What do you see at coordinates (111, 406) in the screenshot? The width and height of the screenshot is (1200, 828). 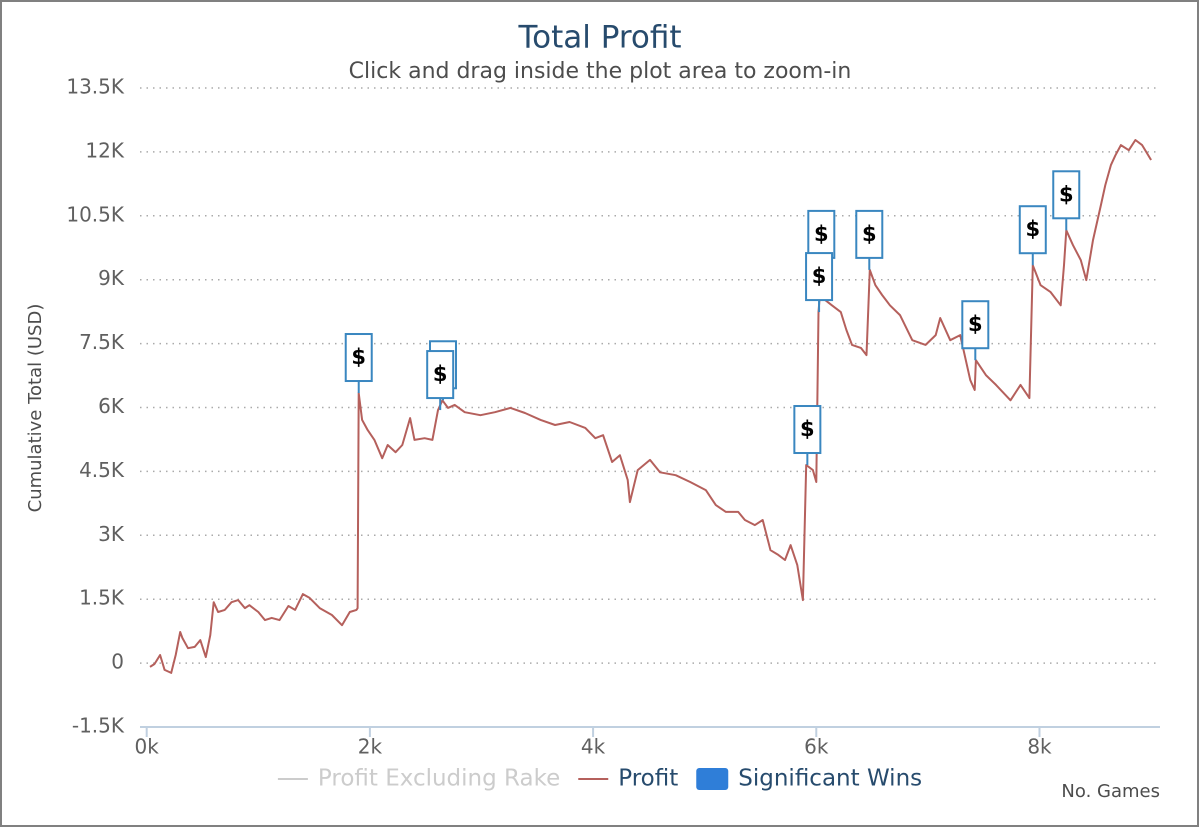 I see `y-tick-label: 6K` at bounding box center [111, 406].